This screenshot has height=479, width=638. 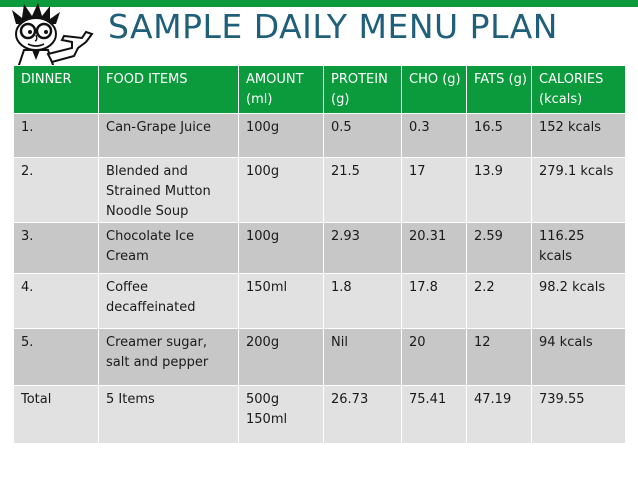 What do you see at coordinates (578, 357) in the screenshot?
I see `cell-calories: 94 kcals` at bounding box center [578, 357].